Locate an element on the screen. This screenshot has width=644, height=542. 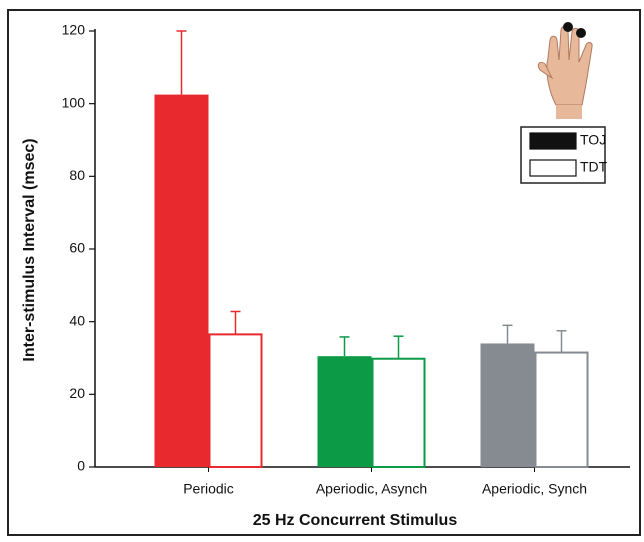
x-tick-label: Aperiodic, Synch is located at coordinates (534, 489).